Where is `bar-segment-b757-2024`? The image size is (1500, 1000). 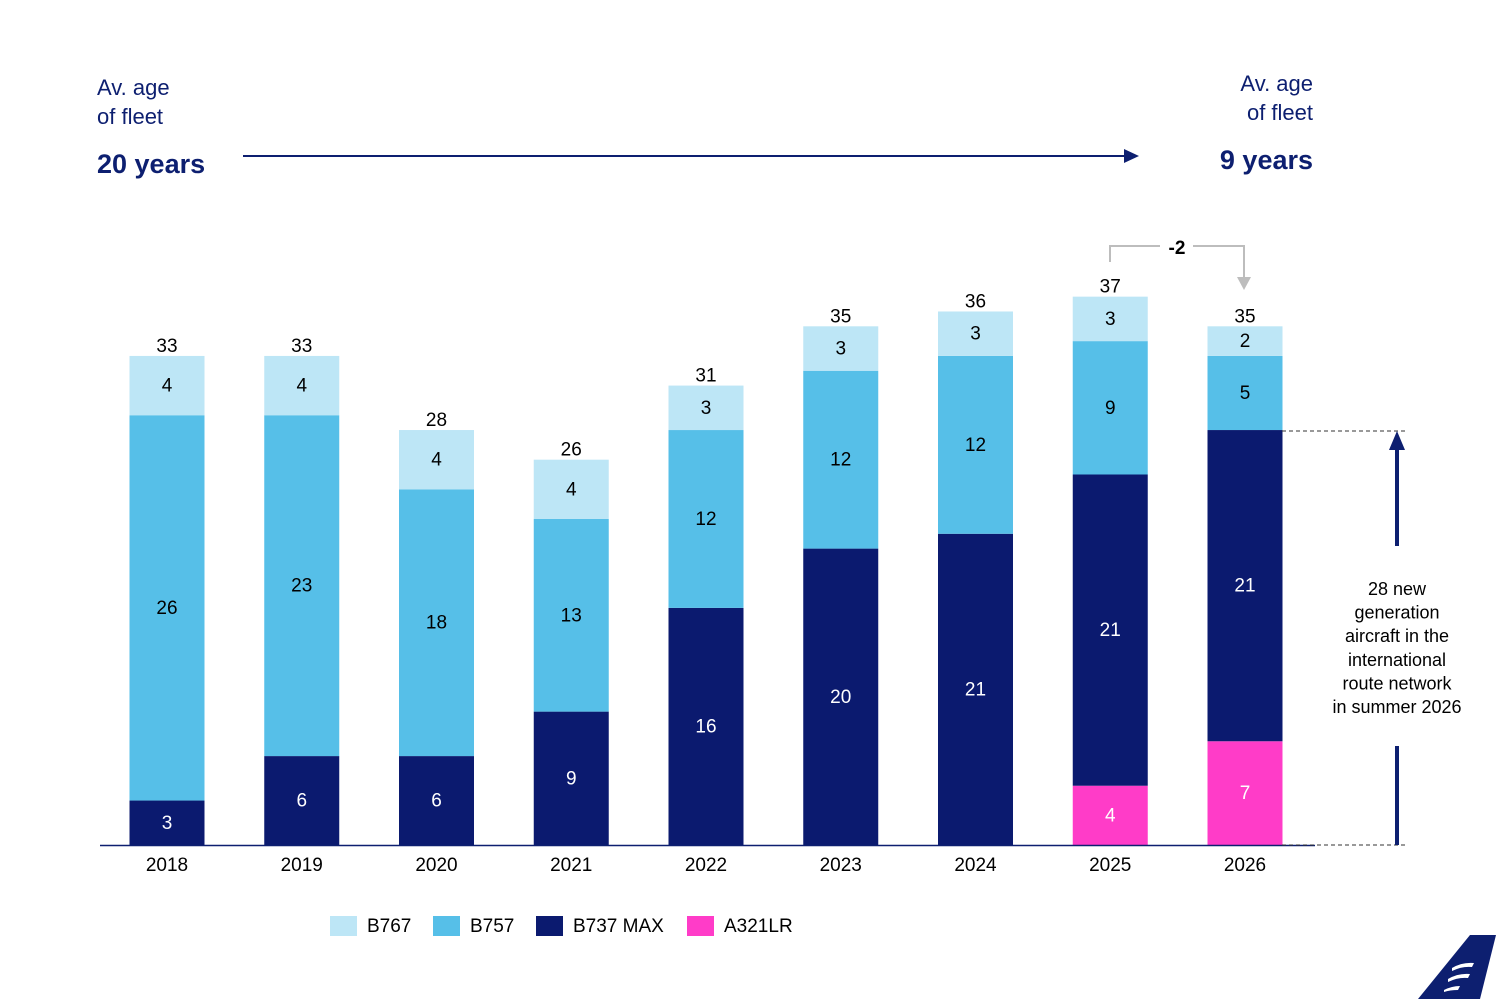 bar-segment-b757-2024 is located at coordinates (975, 444).